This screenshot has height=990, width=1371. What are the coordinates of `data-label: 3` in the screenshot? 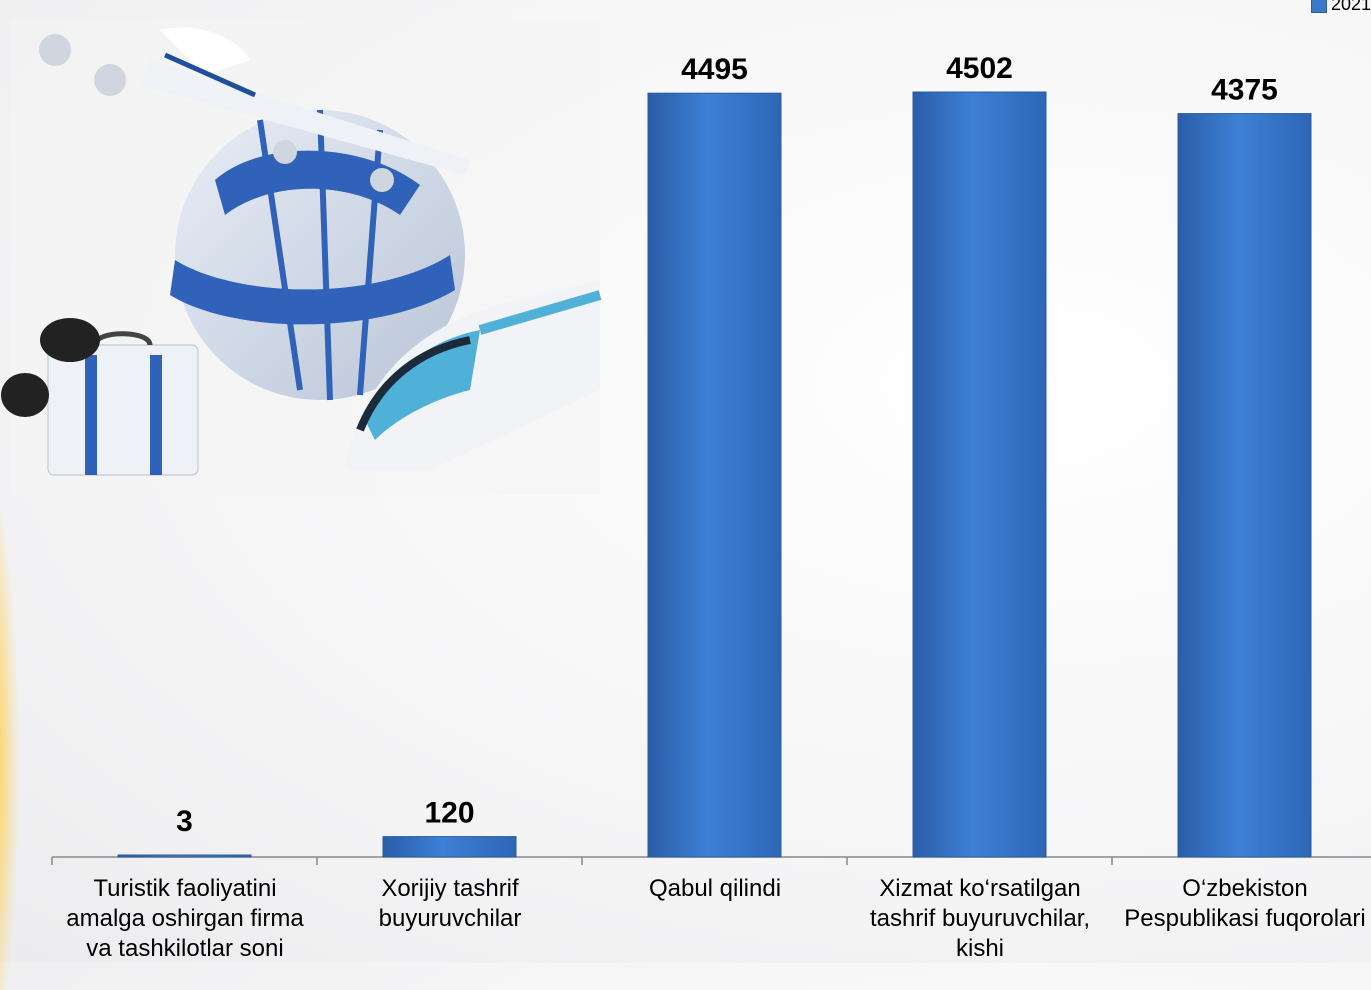 It's located at (184, 821).